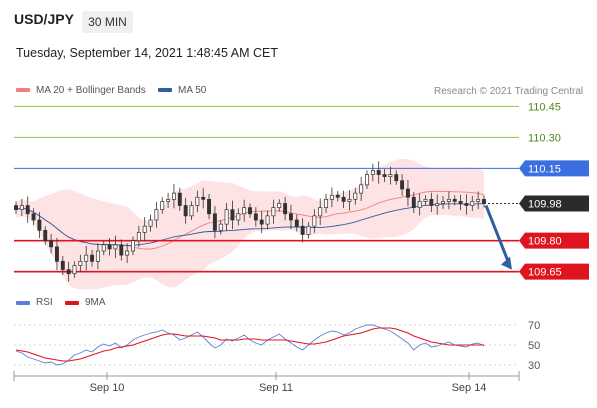 Image resolution: width=597 pixels, height=408 pixels. I want to click on rsi-legend-swatch, so click(23, 303).